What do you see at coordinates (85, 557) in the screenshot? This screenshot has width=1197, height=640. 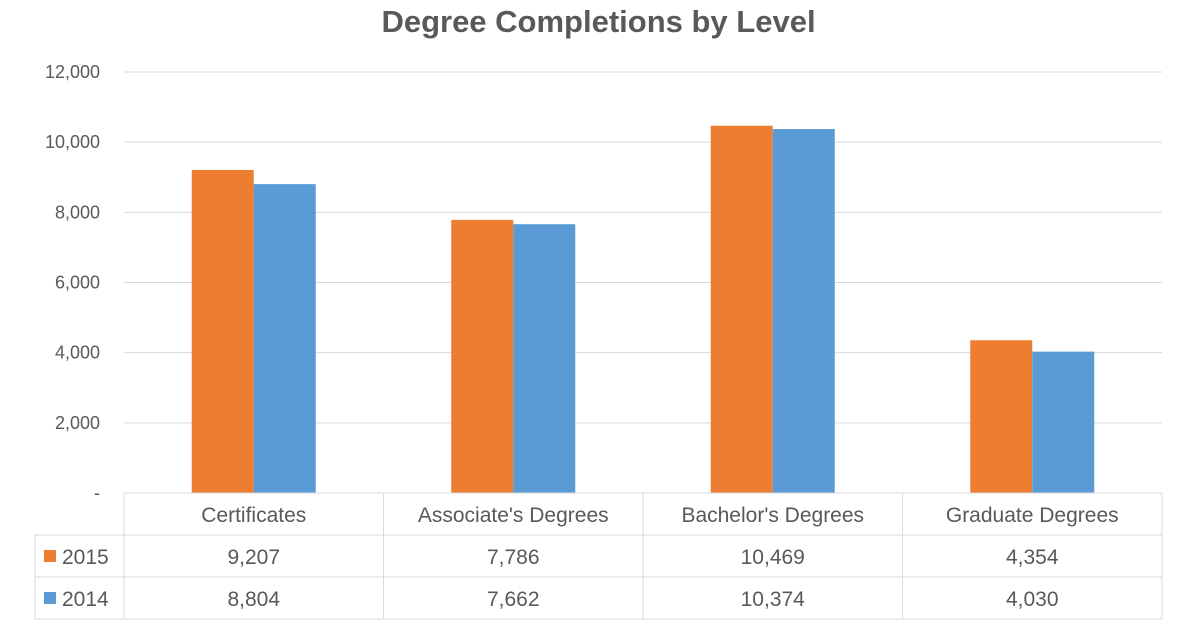 I see `legend-label: 2015` at bounding box center [85, 557].